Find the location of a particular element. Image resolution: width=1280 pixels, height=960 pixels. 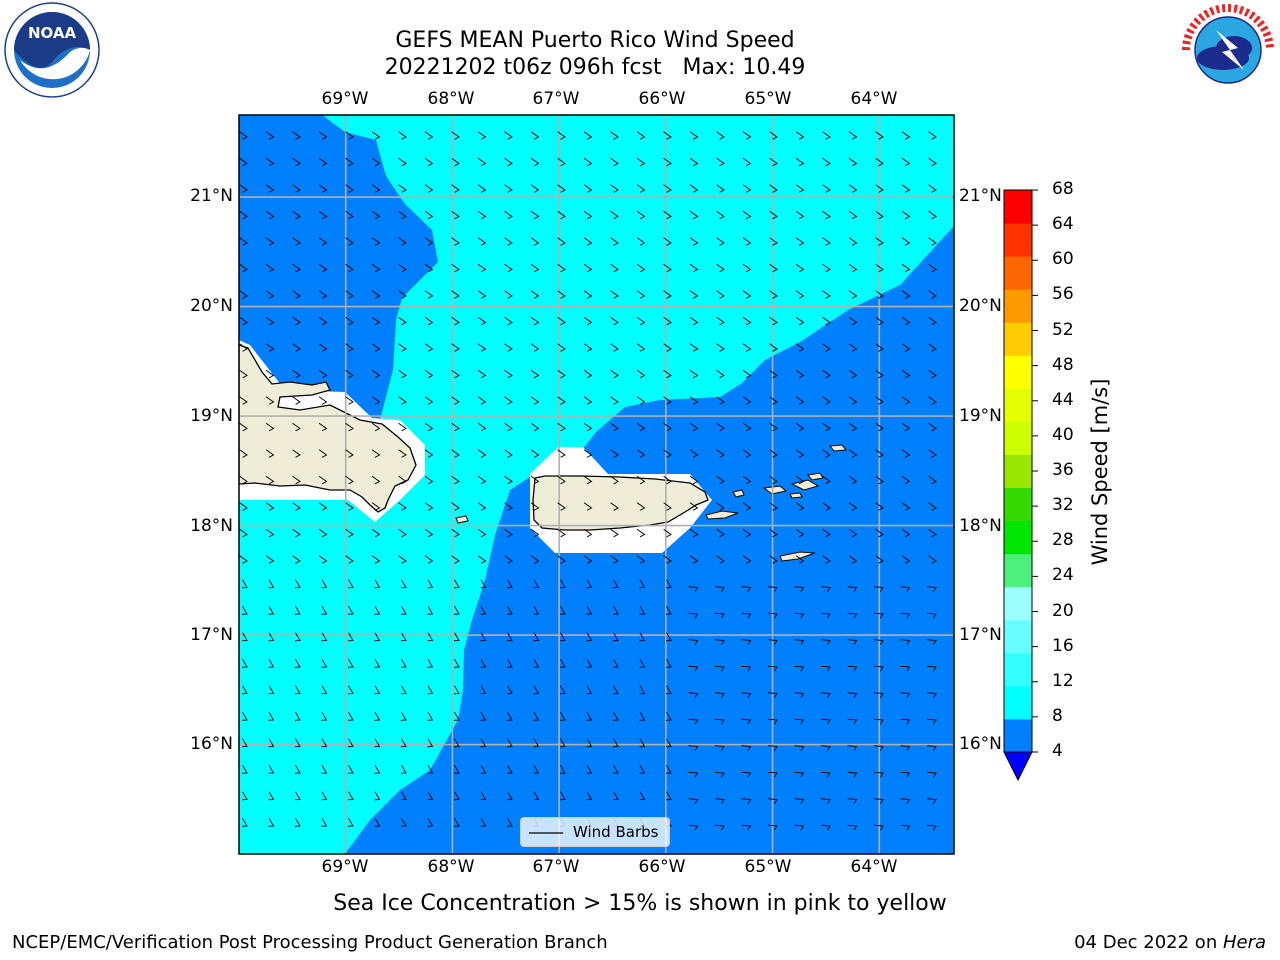

colorbar-tick-label: 48 is located at coordinates (1063, 364).